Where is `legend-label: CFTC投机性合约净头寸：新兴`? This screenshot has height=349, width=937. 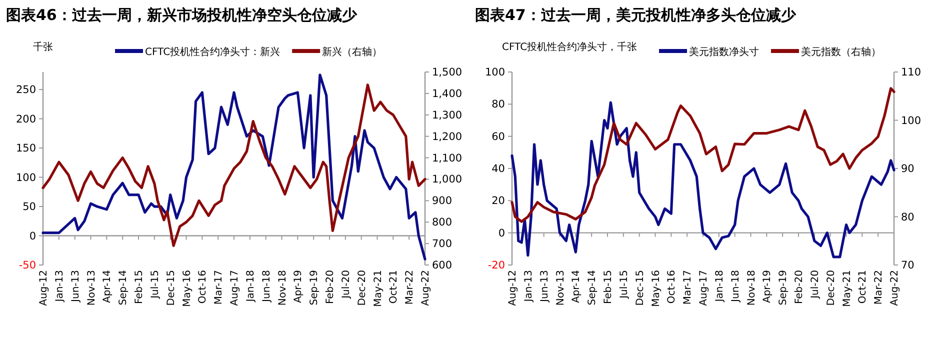 legend-label: CFTC投机性合约净头寸：新兴 is located at coordinates (212, 52).